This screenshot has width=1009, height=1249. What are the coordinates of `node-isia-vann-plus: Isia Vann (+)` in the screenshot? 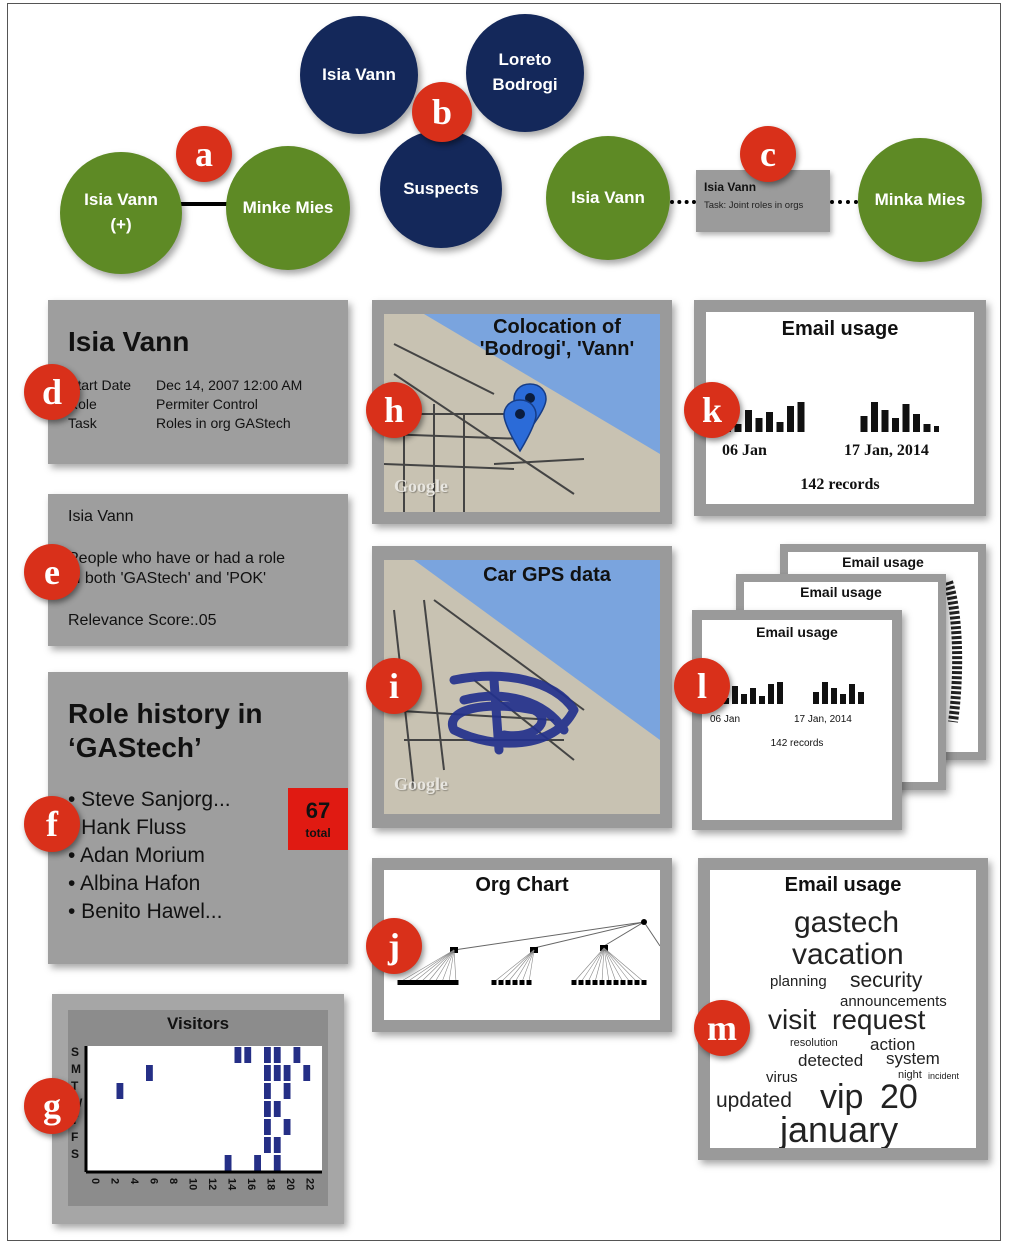 It's located at (121, 213).